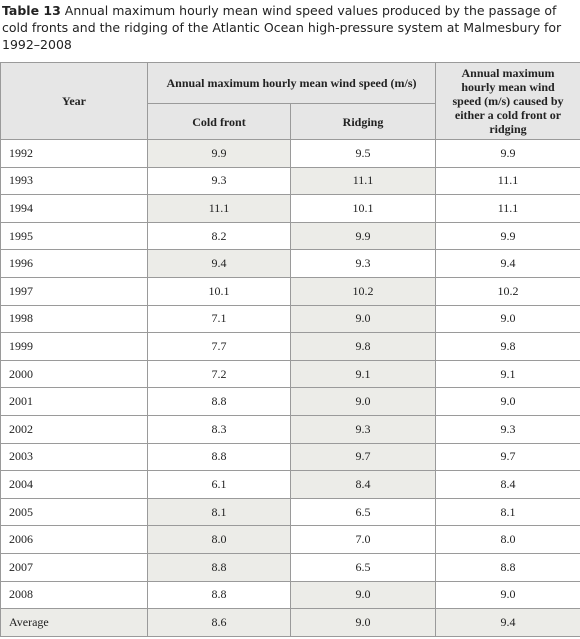  I want to click on value-cell: 8.2, so click(219, 236).